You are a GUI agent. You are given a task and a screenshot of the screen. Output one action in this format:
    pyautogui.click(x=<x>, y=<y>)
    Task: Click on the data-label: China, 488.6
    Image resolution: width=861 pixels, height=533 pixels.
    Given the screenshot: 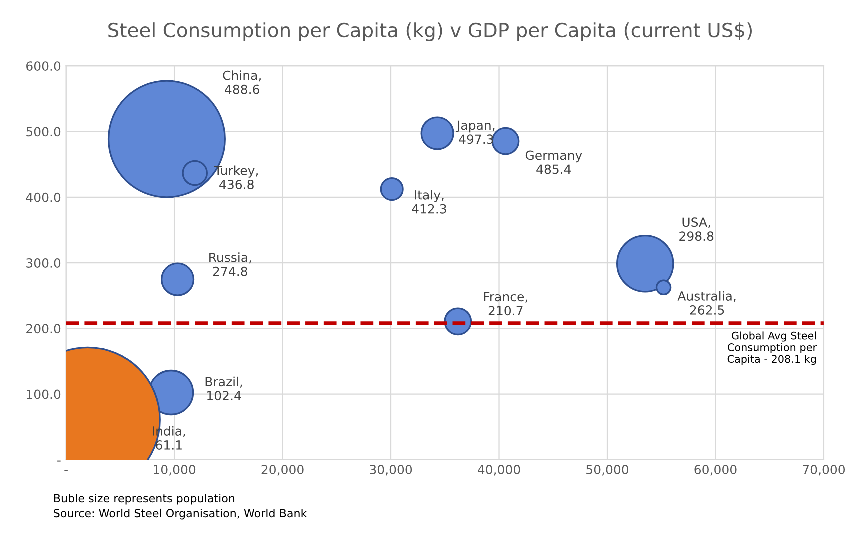 What is the action you would take?
    pyautogui.click(x=242, y=82)
    